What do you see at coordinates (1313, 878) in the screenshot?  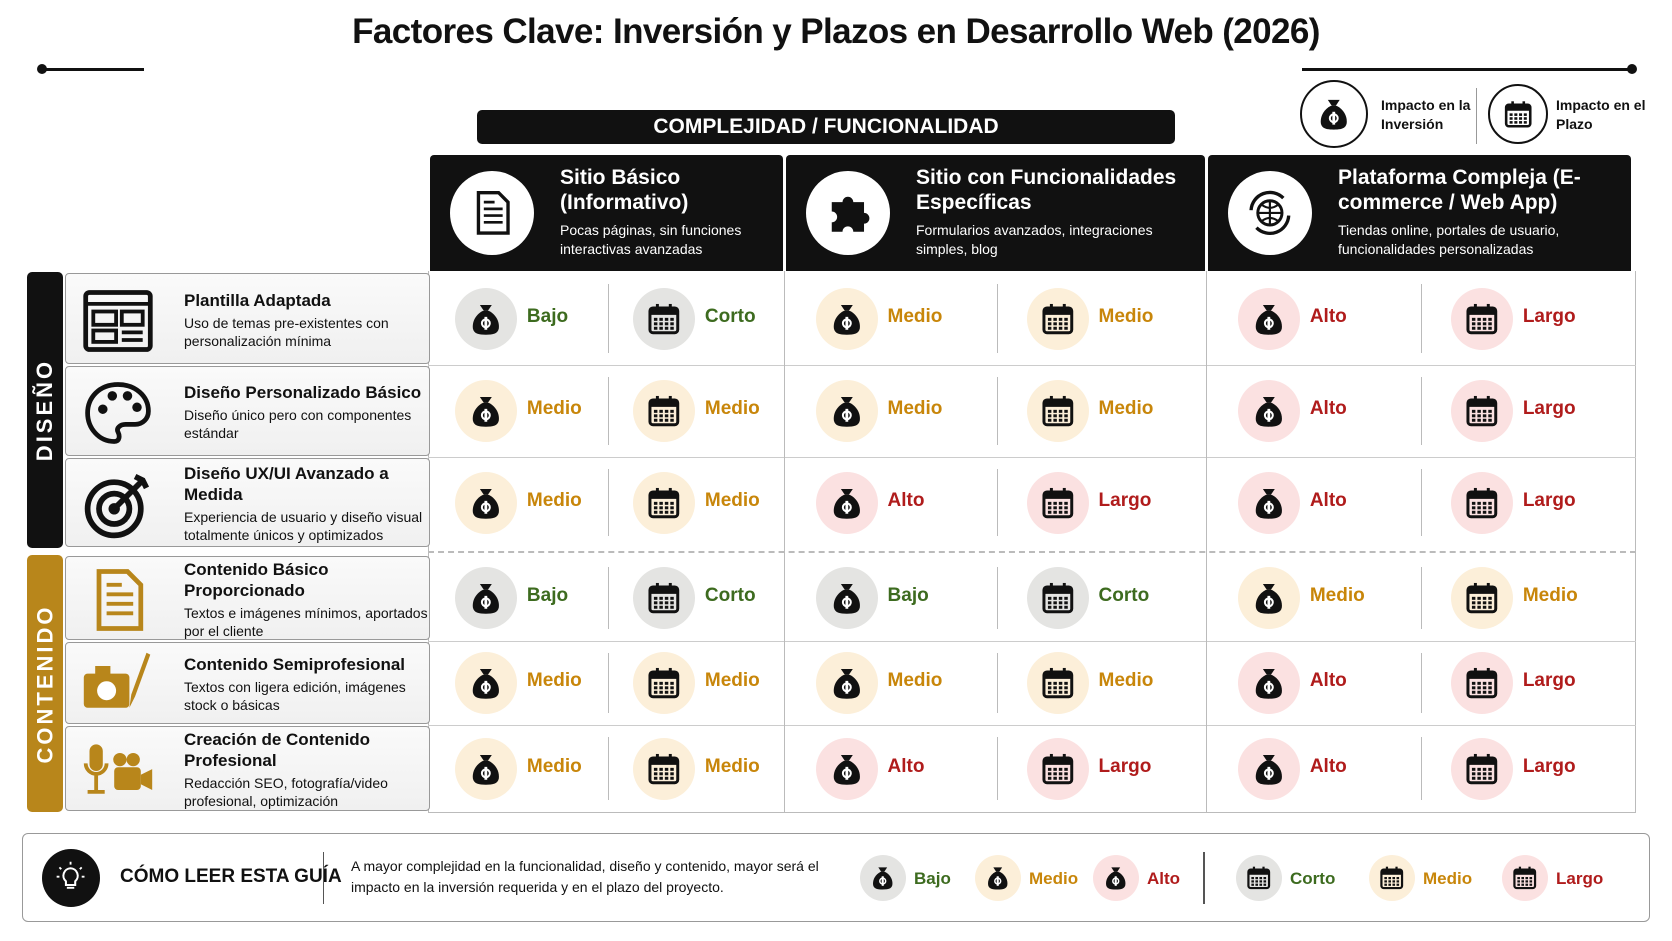 I see `guide-level: Corto` at bounding box center [1313, 878].